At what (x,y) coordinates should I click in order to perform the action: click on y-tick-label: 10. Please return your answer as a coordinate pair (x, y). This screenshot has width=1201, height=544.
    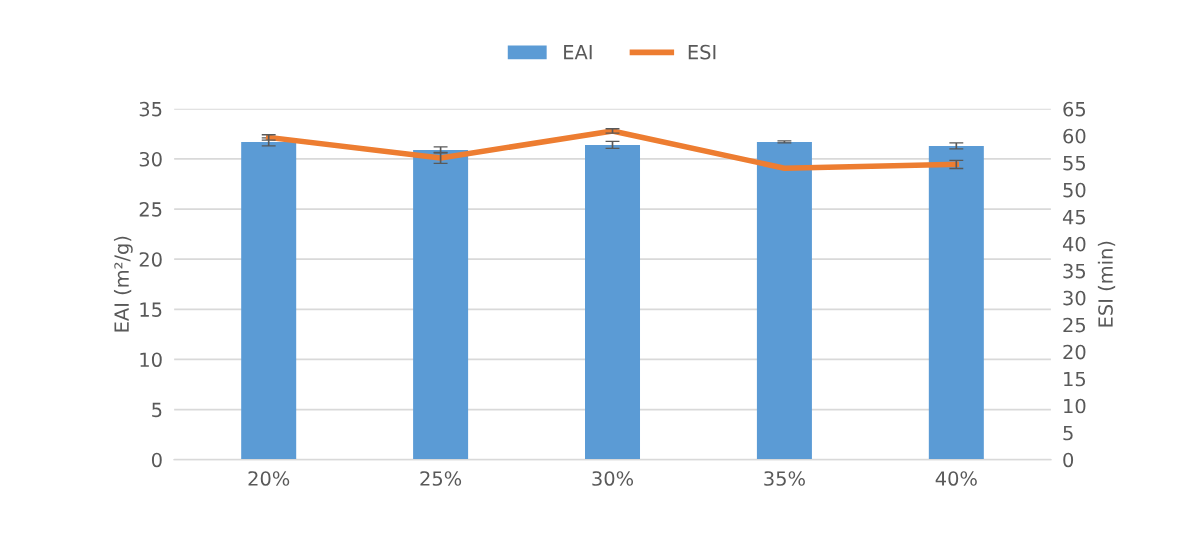
    Looking at the image, I should click on (151, 360).